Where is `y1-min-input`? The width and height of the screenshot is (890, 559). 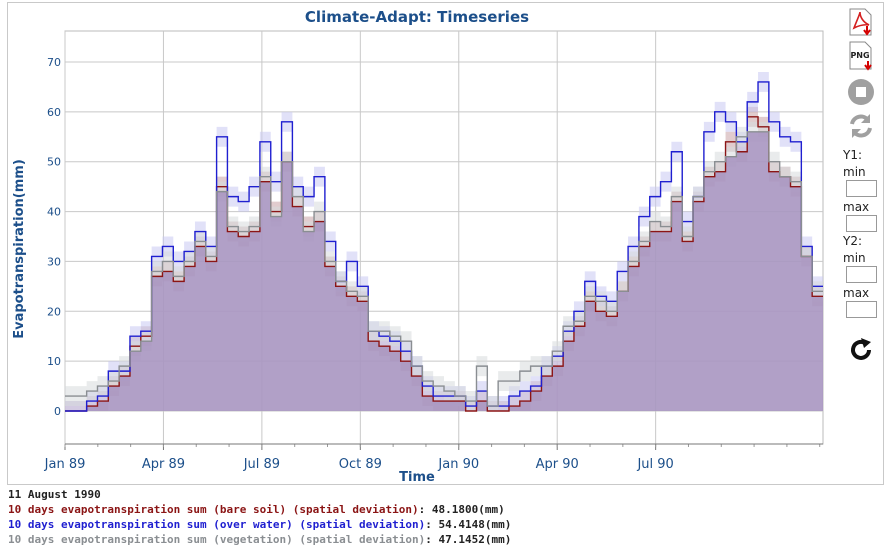 y1-min-input is located at coordinates (861, 188).